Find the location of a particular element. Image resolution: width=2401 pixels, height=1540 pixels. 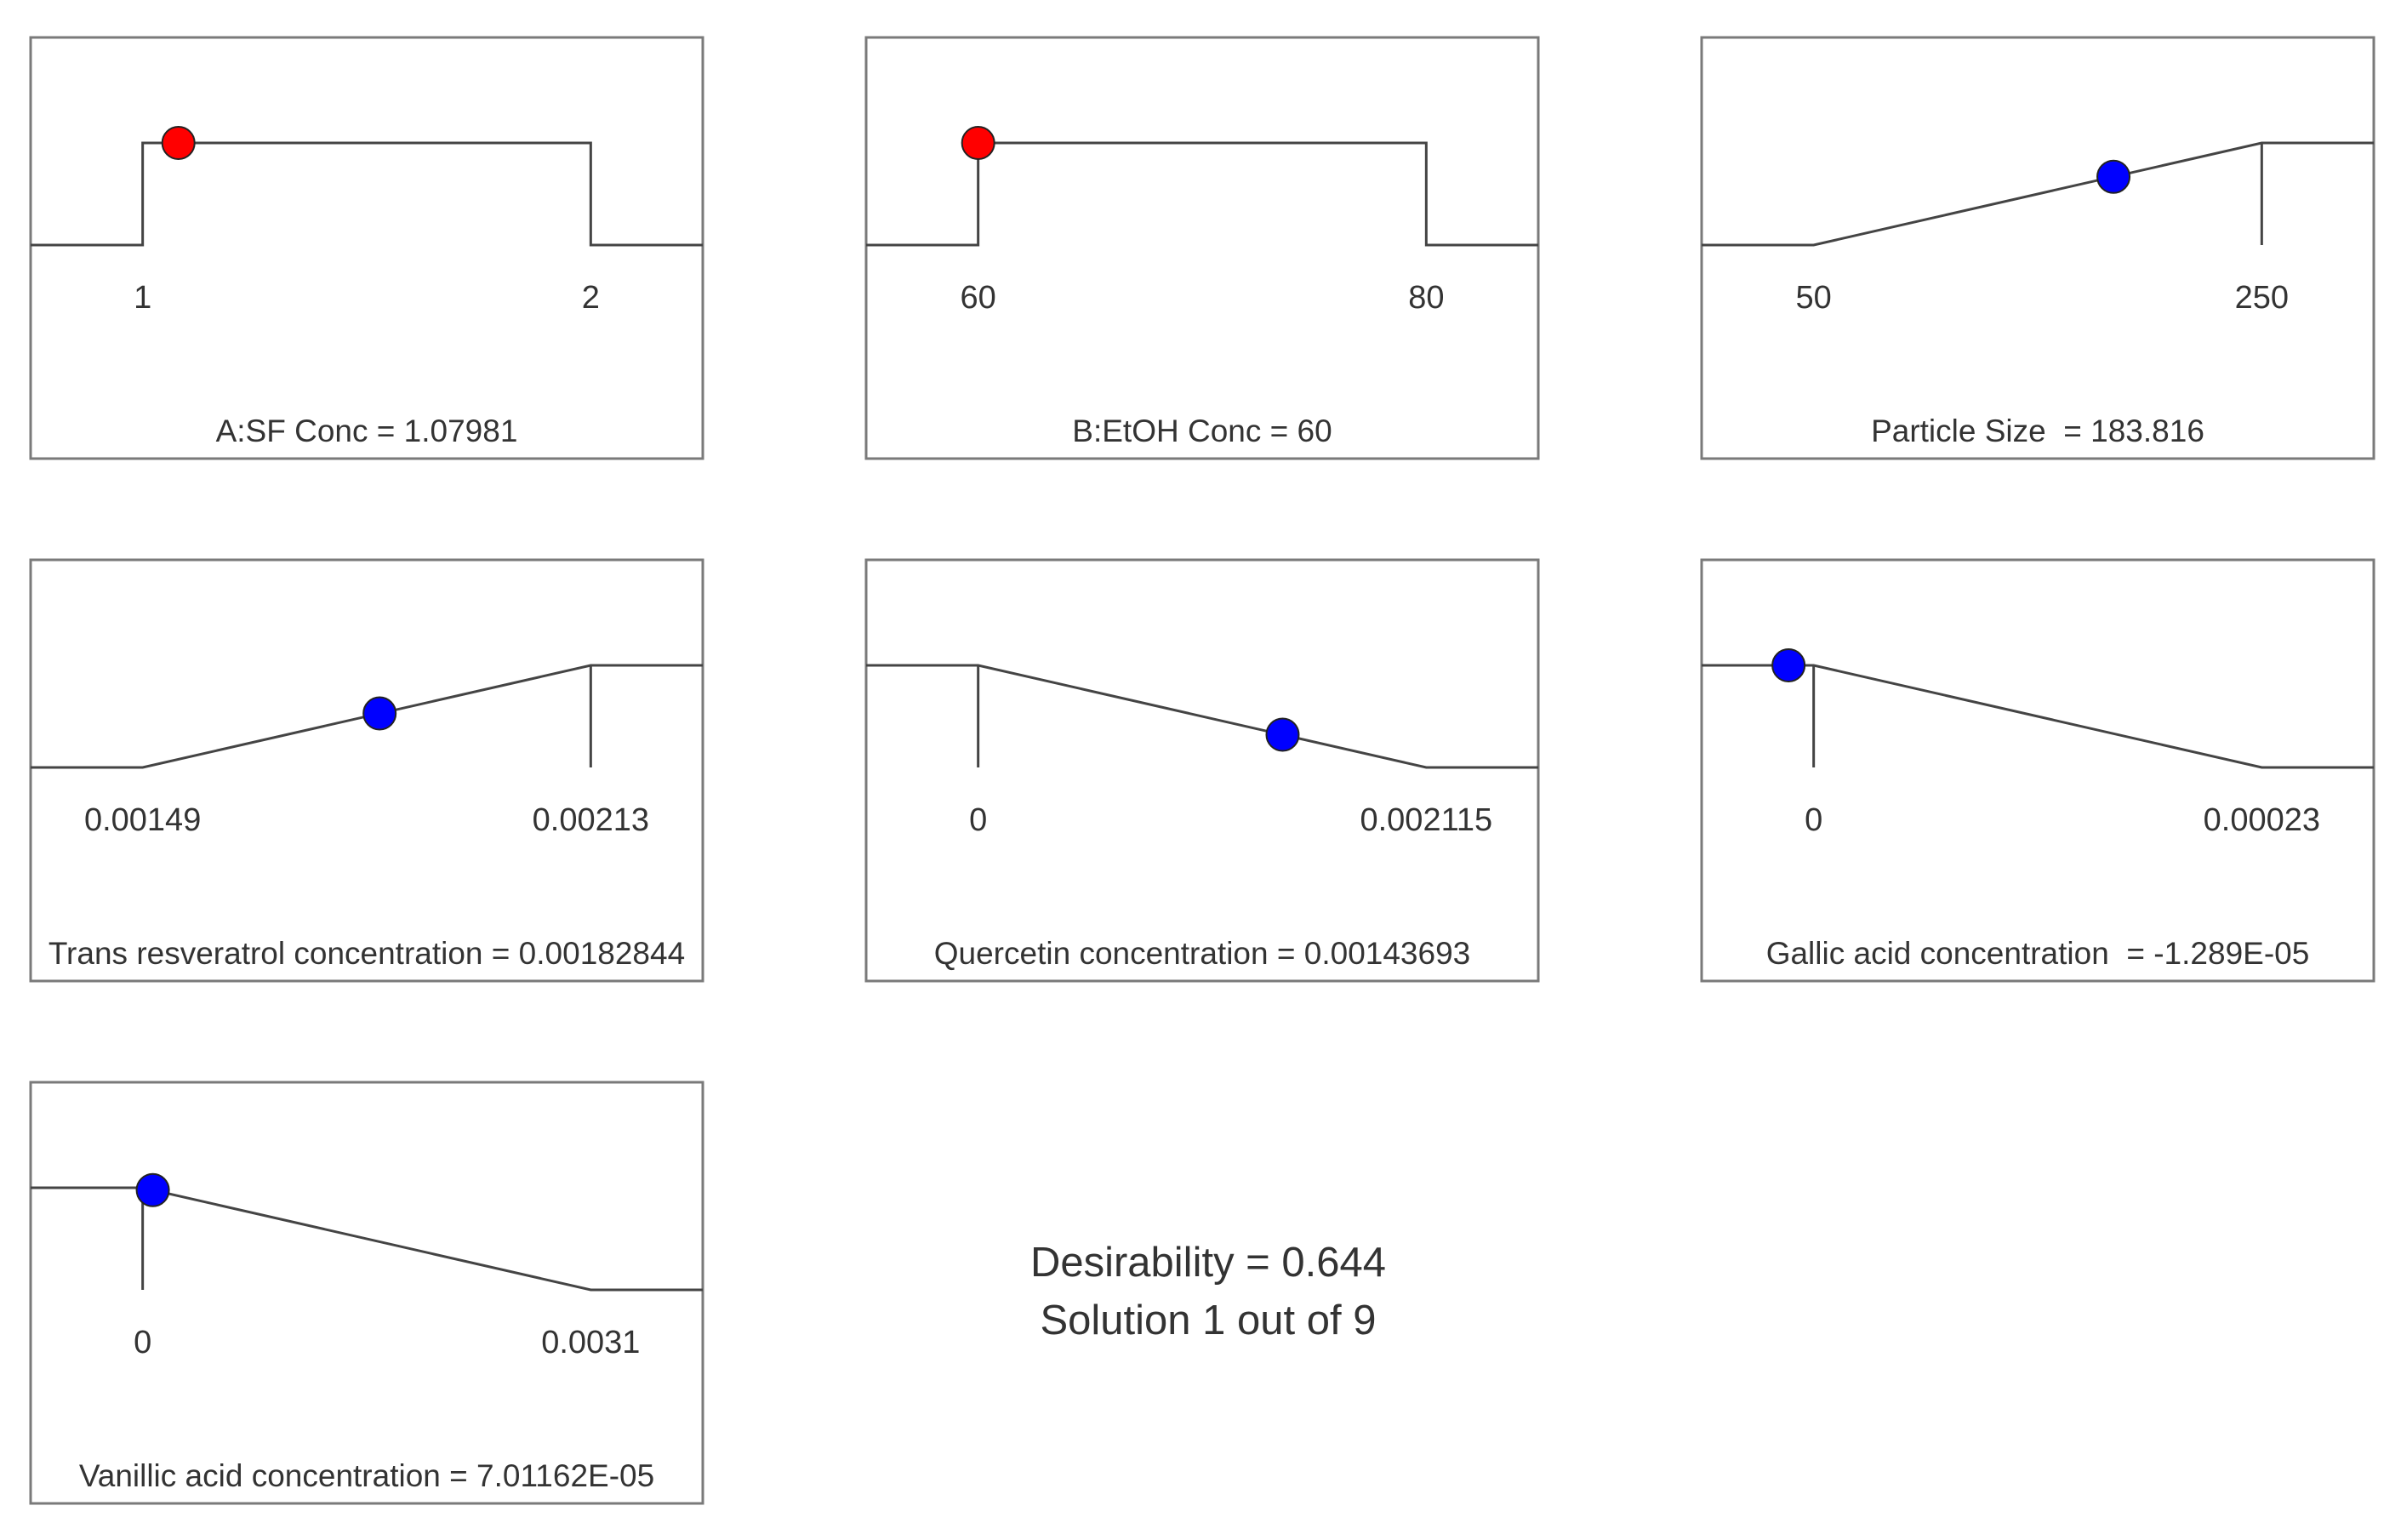

high-tick-label: 0.0031 is located at coordinates (590, 1342).